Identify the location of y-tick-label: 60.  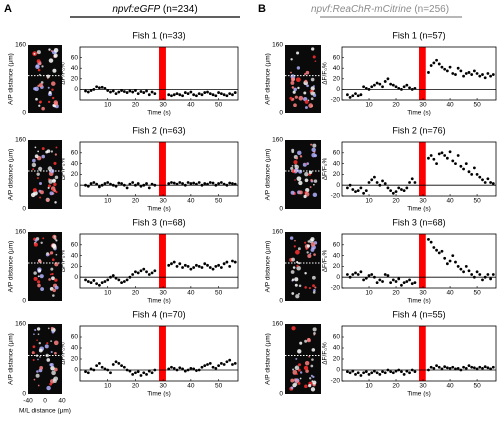
(75, 337).